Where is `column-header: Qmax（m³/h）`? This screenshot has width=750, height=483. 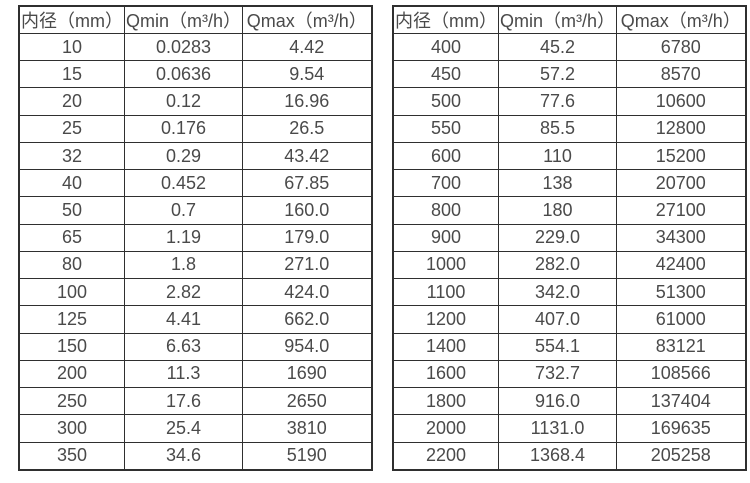 column-header: Qmax（m³/h） is located at coordinates (681, 19).